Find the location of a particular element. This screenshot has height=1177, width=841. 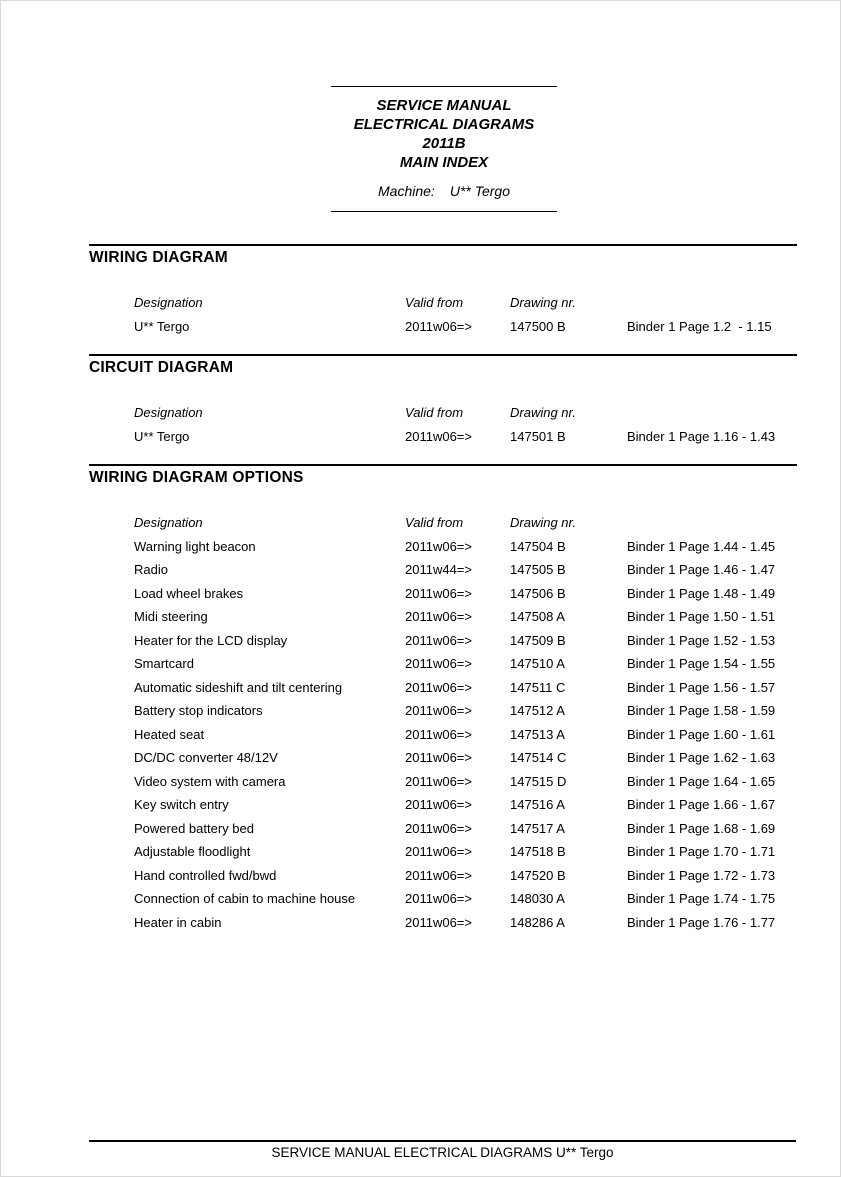

title-line-1: SERVICE MANUAL is located at coordinates (444, 105).